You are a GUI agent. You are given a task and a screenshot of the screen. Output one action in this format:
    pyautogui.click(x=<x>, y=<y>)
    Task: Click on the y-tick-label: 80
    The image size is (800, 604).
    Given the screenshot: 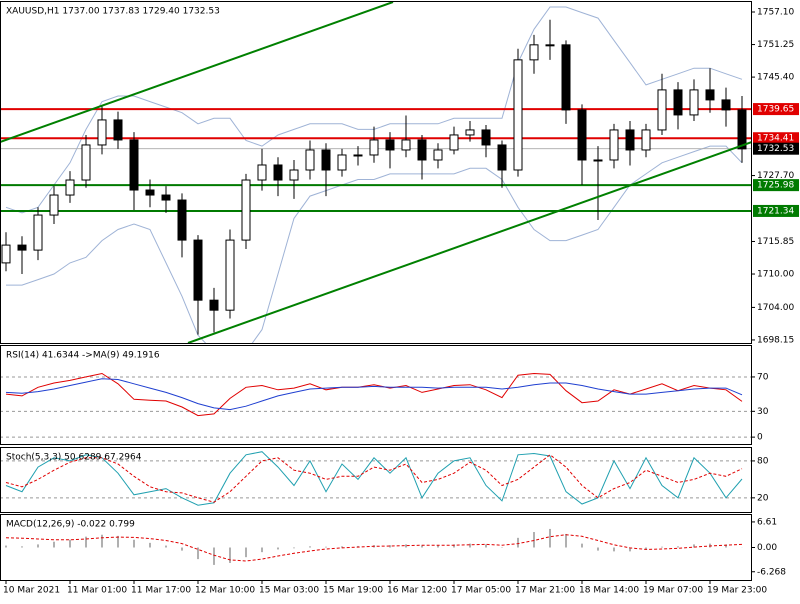 What is the action you would take?
    pyautogui.click(x=763, y=461)
    